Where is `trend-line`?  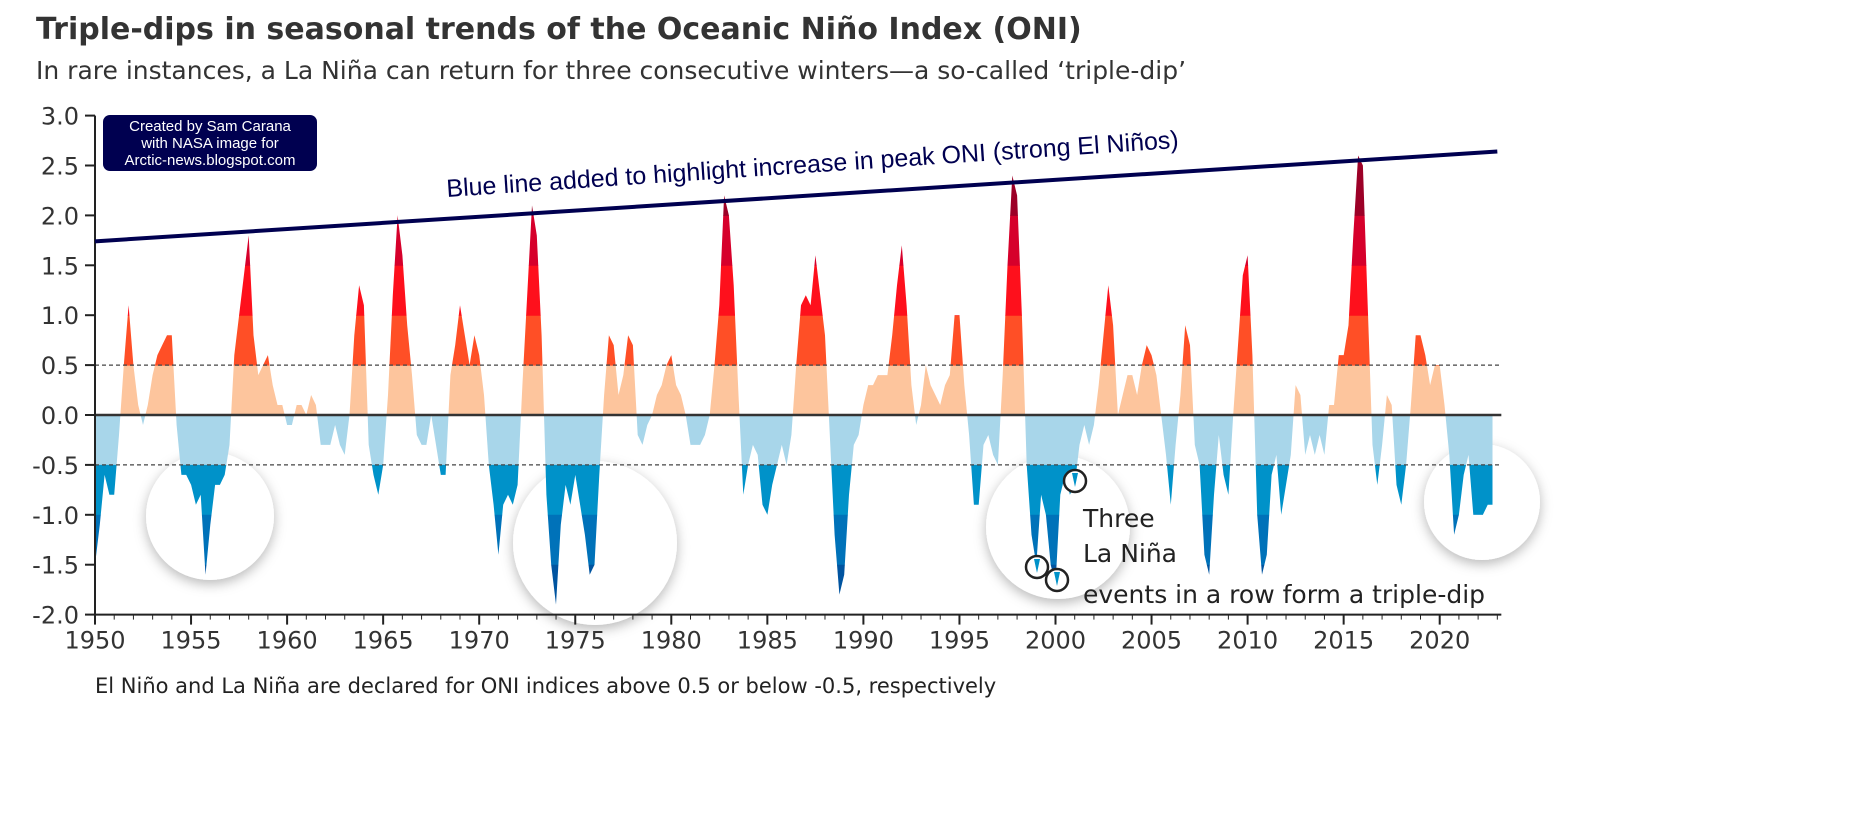
trend-line is located at coordinates (796, 196).